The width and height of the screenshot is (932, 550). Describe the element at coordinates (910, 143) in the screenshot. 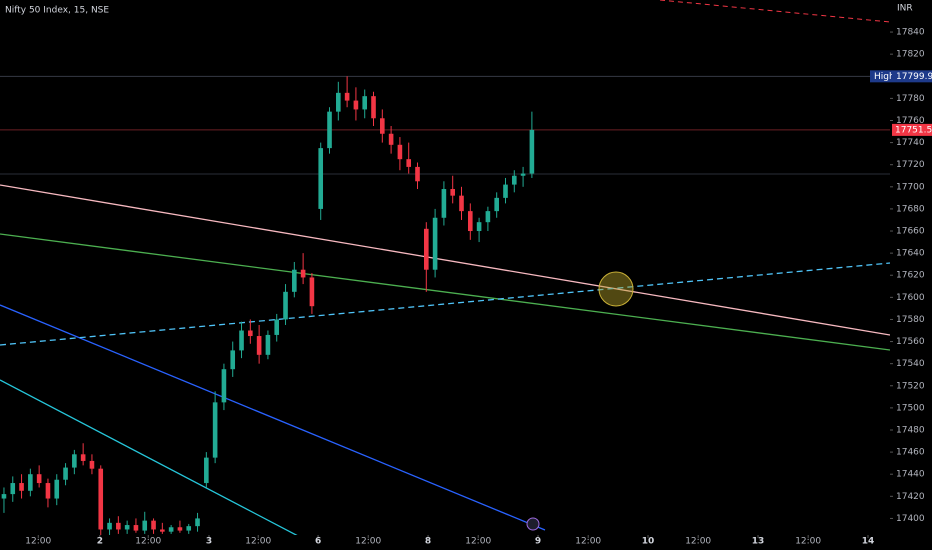

I see `y-tick-label: 17740` at that location.